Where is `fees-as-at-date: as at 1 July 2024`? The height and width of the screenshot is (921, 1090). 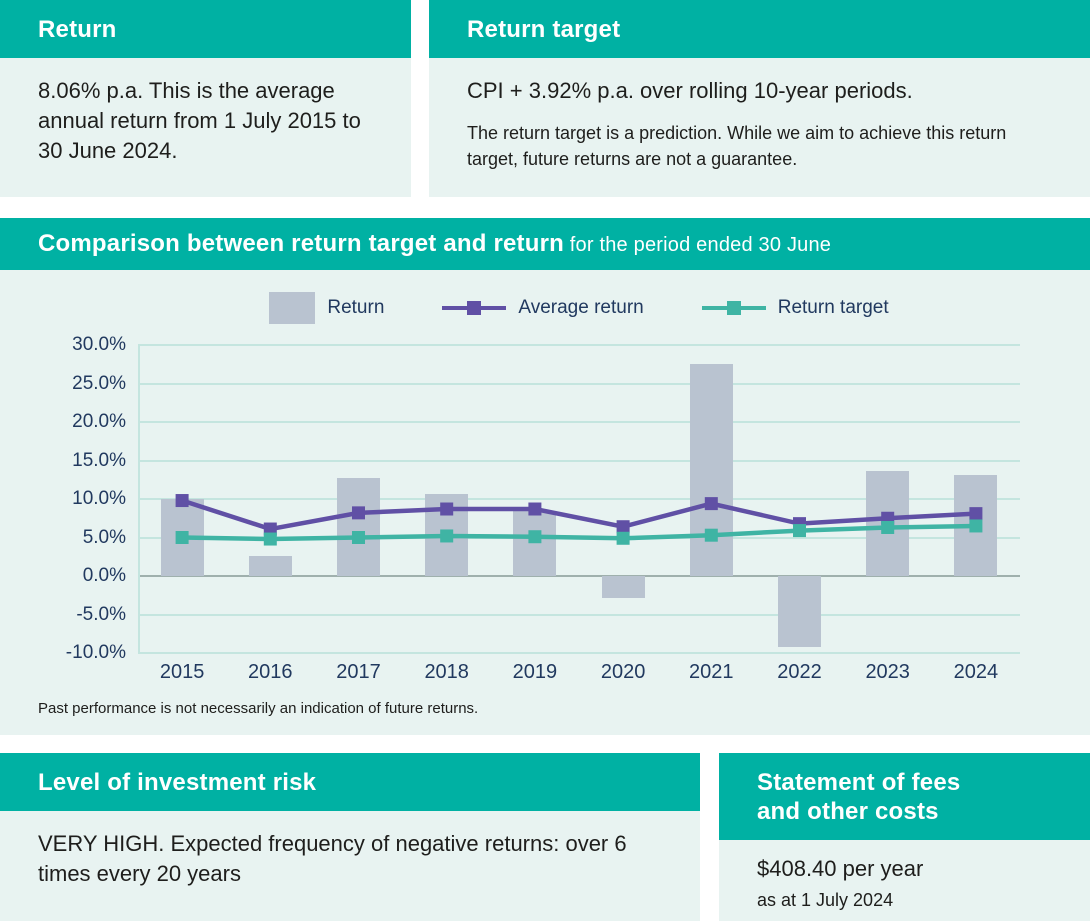 fees-as-at-date: as at 1 July 2024 is located at coordinates (825, 900).